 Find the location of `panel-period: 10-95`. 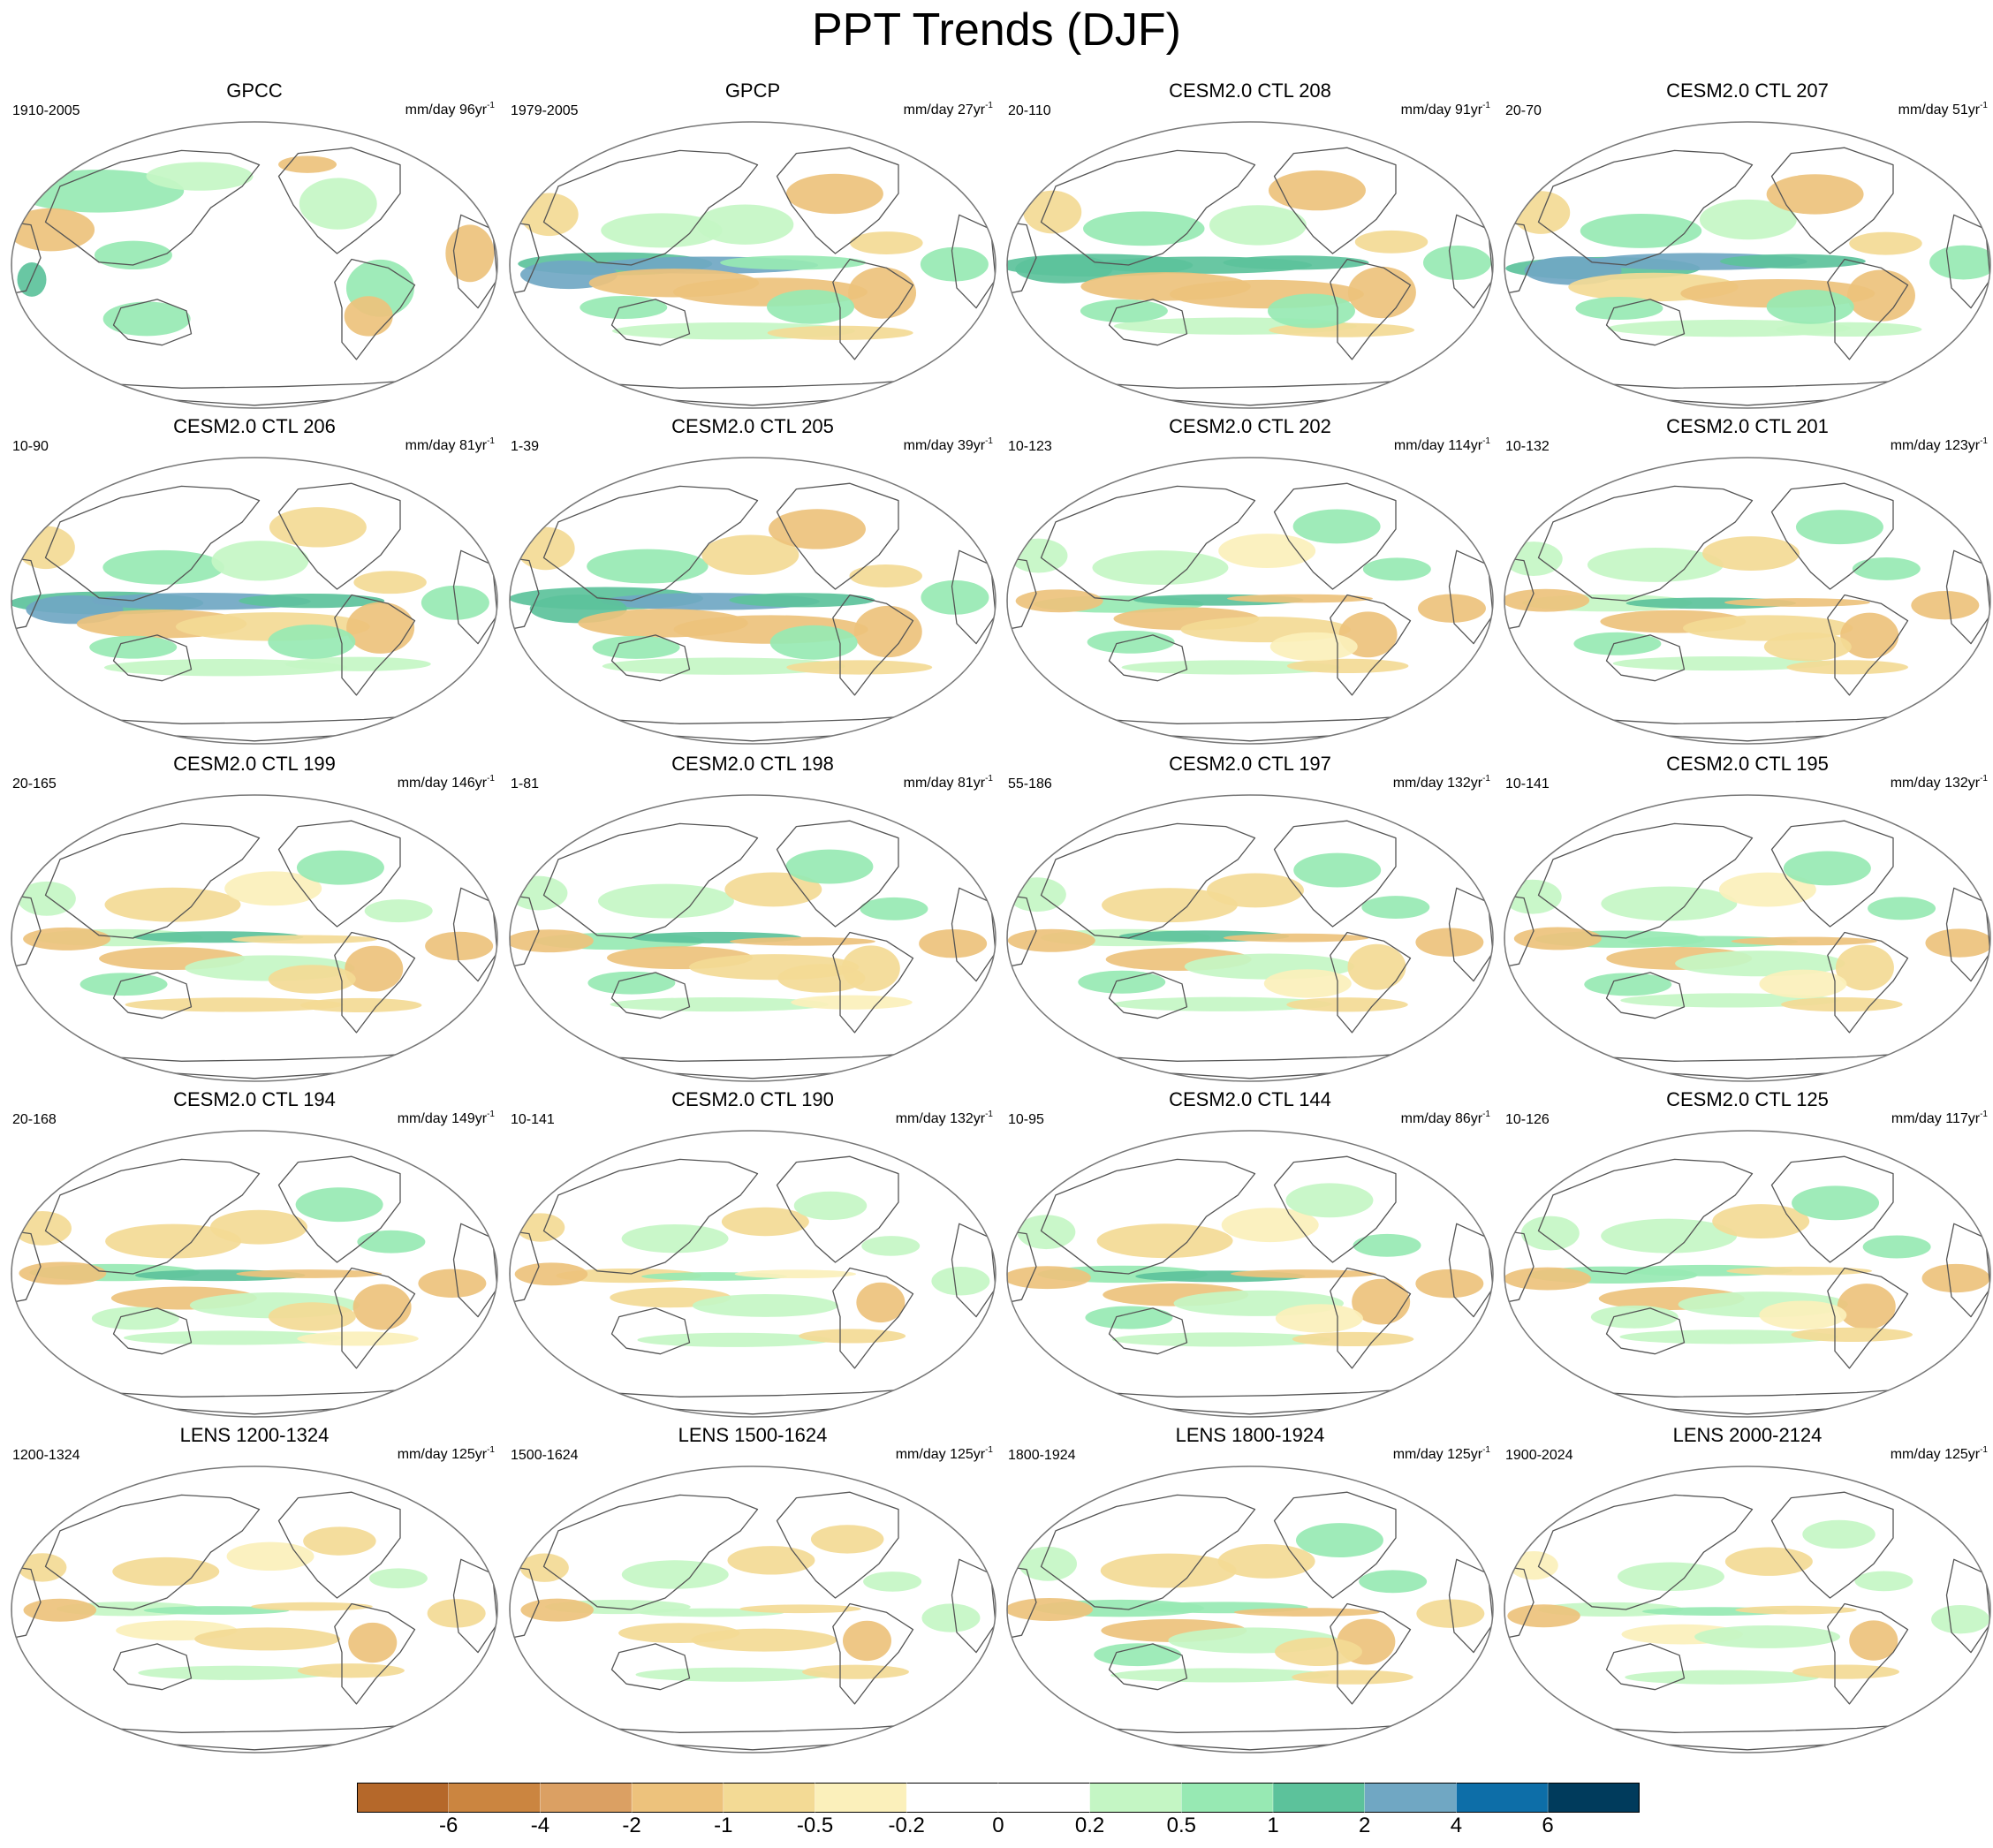

panel-period: 10-95 is located at coordinates (1026, 1119).